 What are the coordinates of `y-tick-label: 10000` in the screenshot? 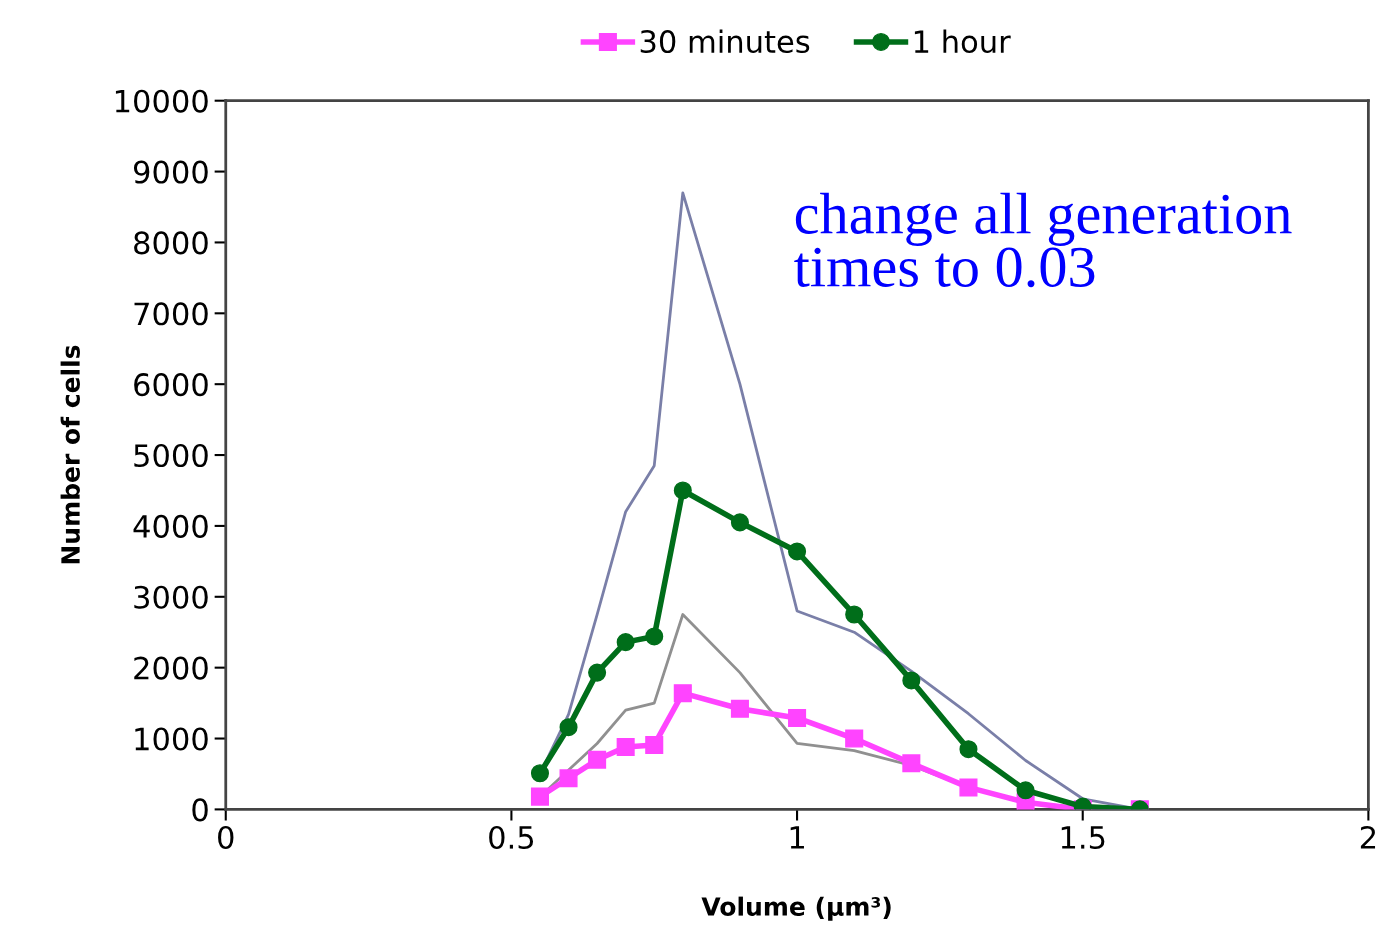 It's located at (161, 101).